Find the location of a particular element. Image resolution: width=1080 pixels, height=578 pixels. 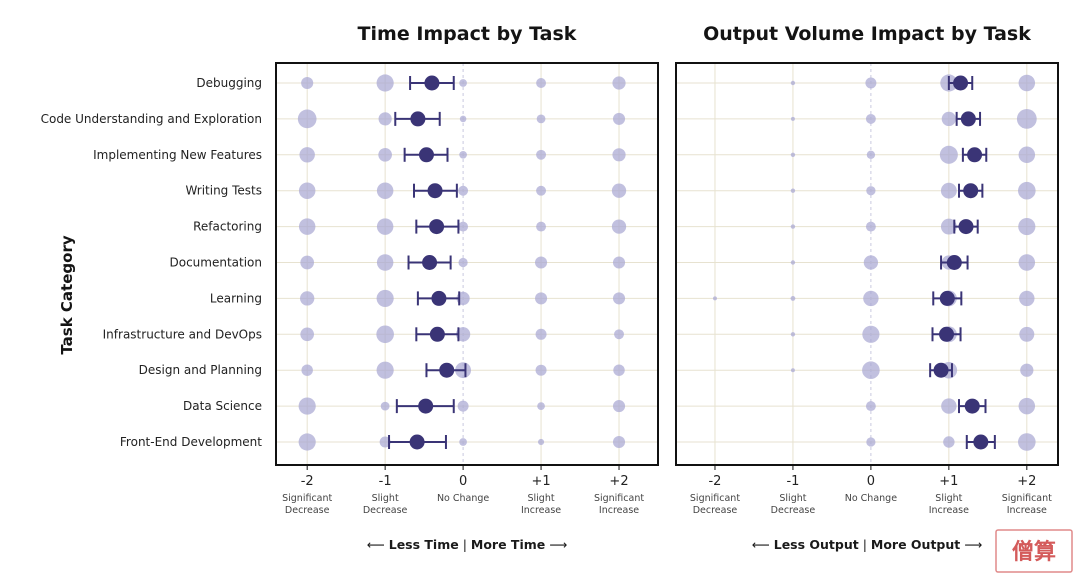

tick-sublabel: No Change is located at coordinates (463, 498).